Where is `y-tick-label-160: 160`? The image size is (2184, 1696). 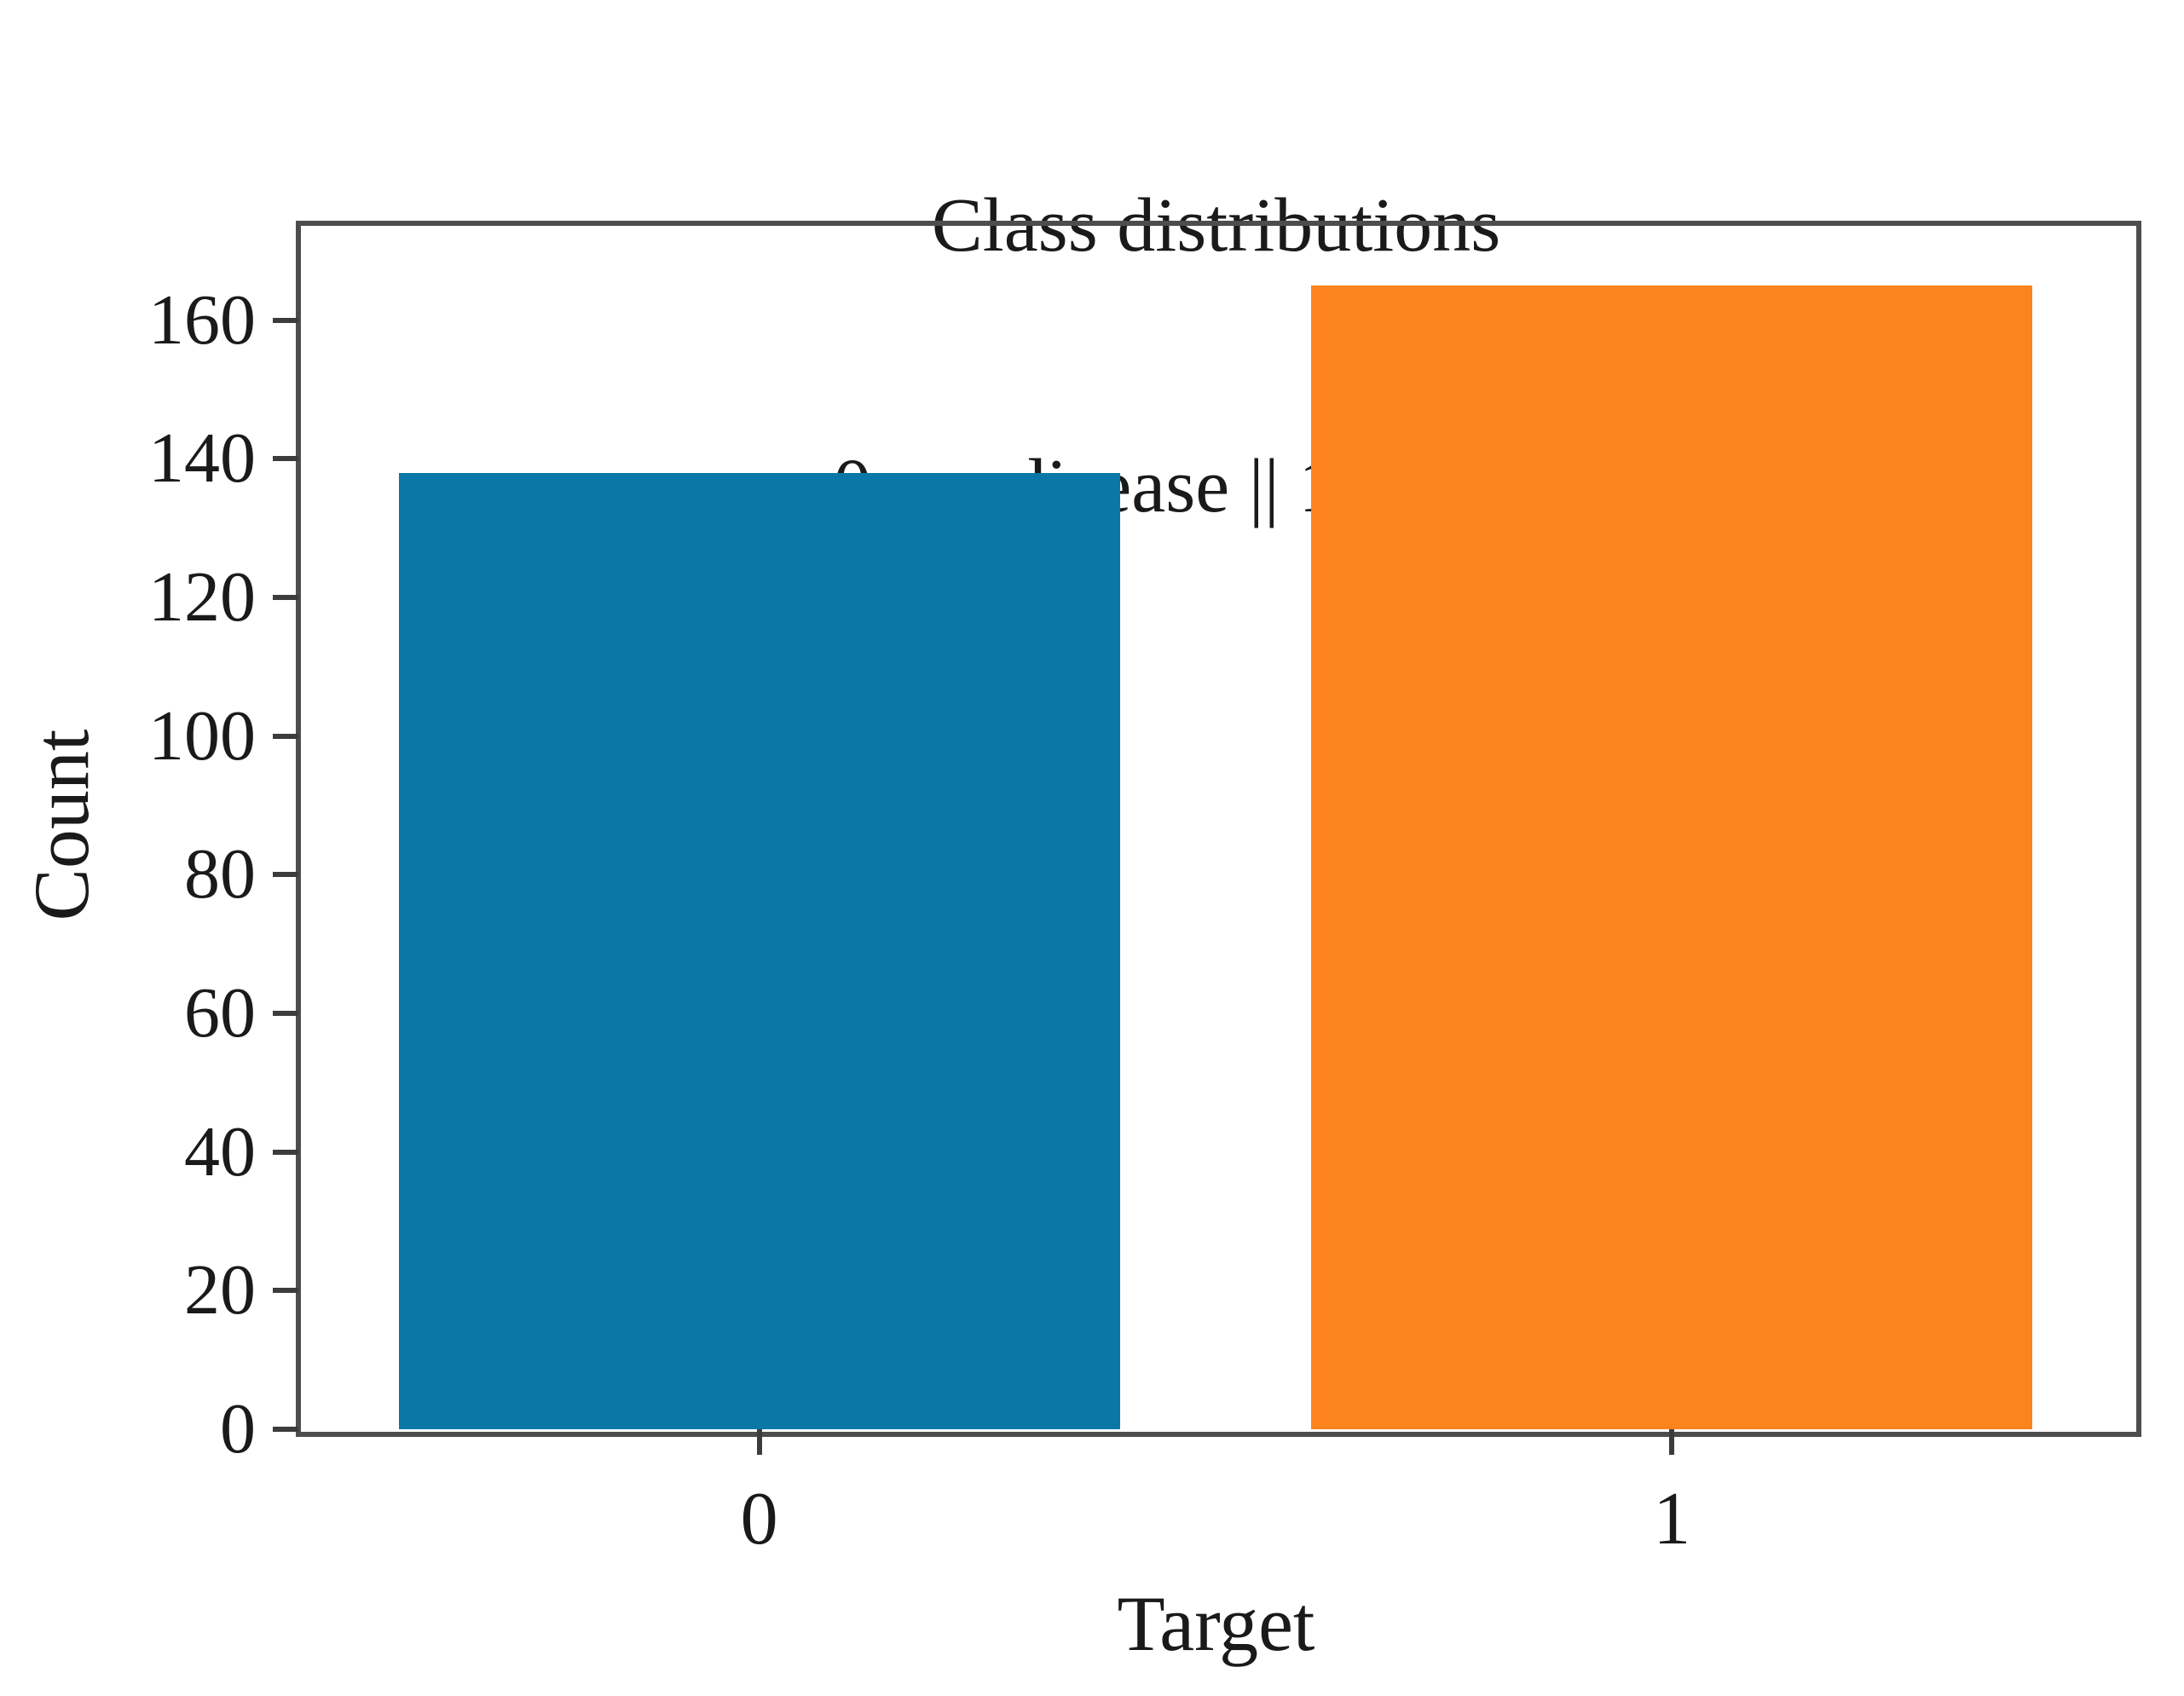 y-tick-label-160: 160 is located at coordinates (202, 320).